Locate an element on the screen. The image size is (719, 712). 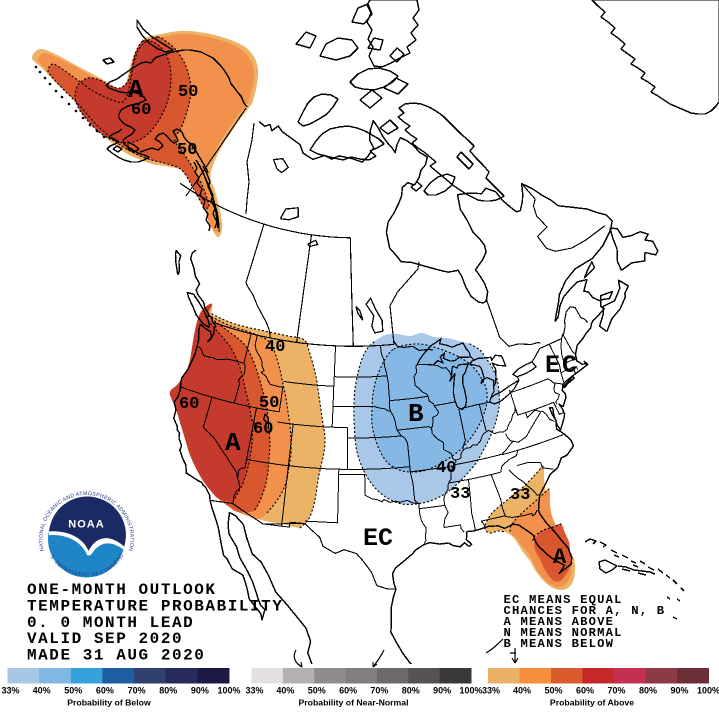
svg-text: MADE 31 AUG 2020 is located at coordinates (116, 656).